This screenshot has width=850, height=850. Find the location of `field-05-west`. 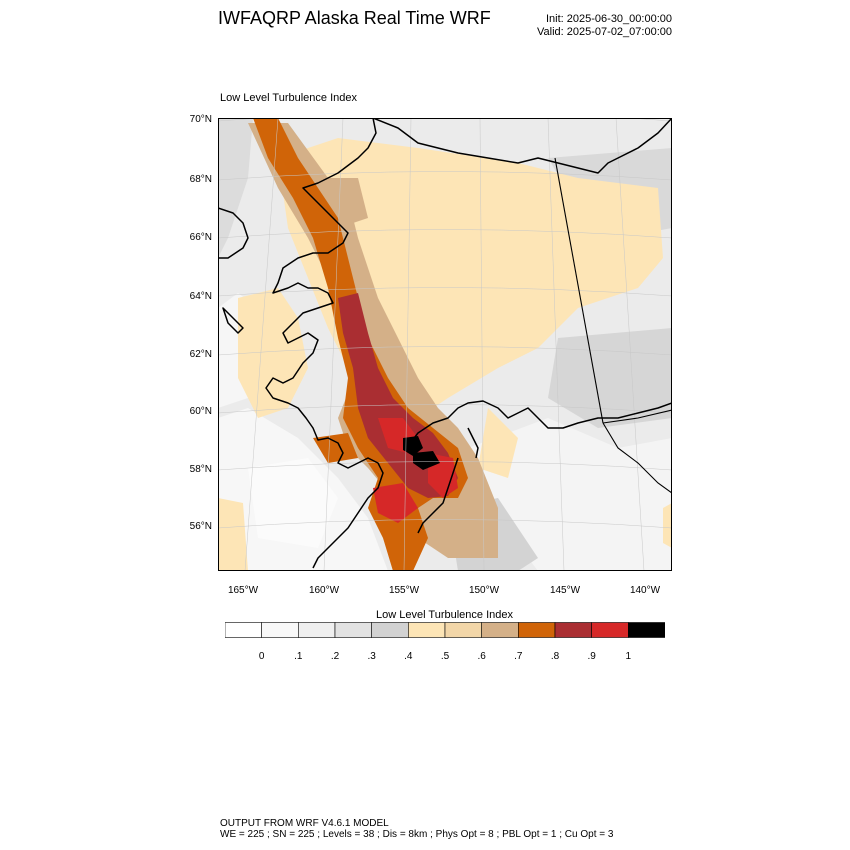

field-05-west is located at coordinates (273, 353).